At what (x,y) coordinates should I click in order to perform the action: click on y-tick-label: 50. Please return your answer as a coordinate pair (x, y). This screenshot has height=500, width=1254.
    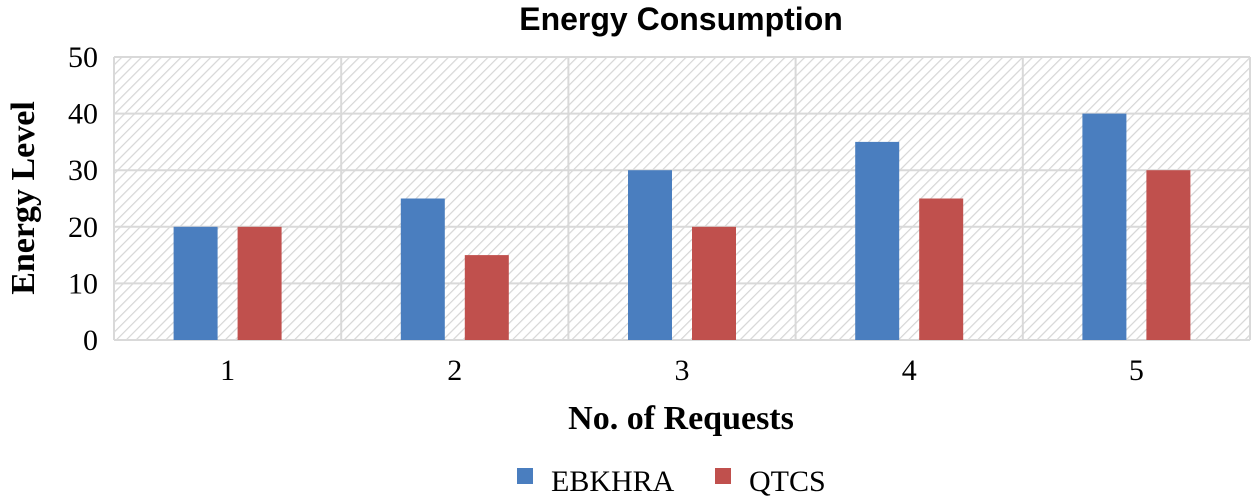
    Looking at the image, I should click on (83, 57).